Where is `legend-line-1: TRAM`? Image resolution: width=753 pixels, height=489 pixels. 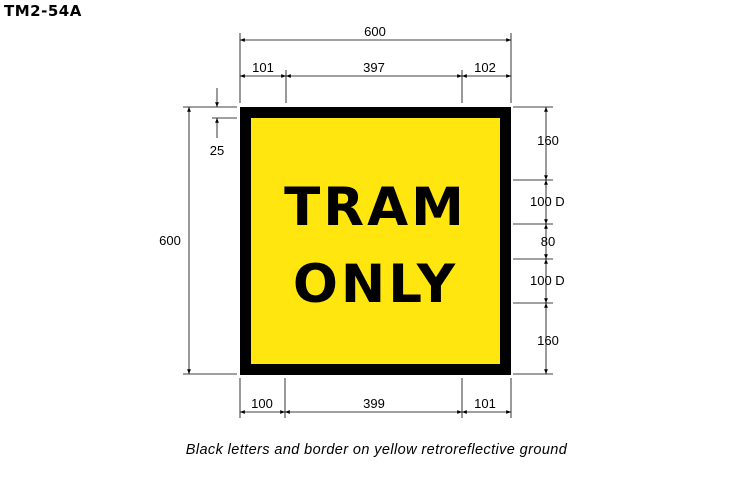 legend-line-1: TRAM is located at coordinates (375, 207).